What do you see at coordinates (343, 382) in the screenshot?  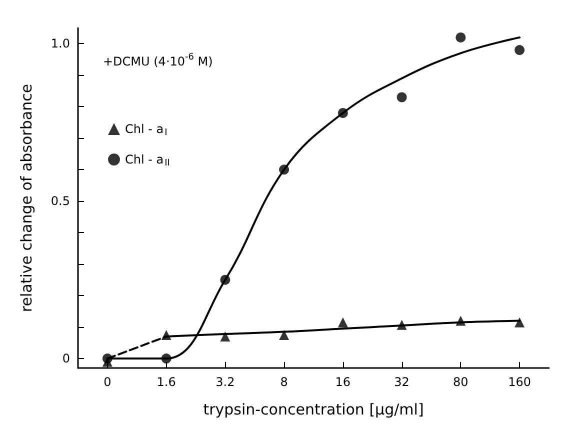 I see `x-tick-label: 16` at bounding box center [343, 382].